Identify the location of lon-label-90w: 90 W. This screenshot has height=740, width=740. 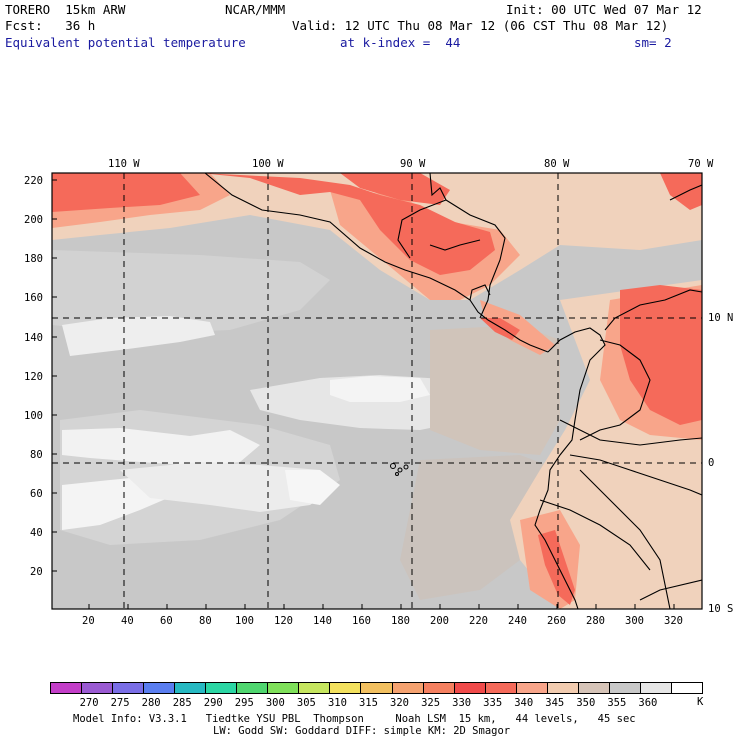
(413, 164).